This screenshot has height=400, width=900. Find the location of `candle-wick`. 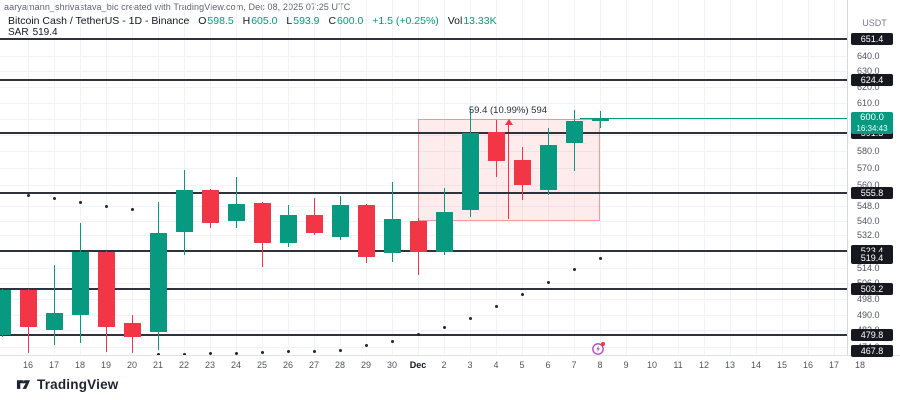

candle-wick is located at coordinates (54, 305).